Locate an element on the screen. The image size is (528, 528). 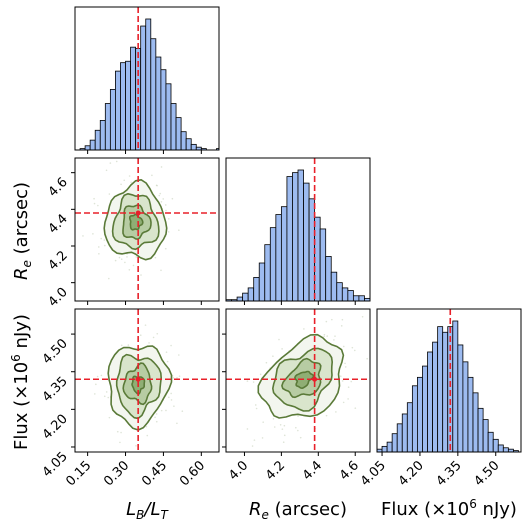
tick-label: 0.15 is located at coordinates (78, 473).